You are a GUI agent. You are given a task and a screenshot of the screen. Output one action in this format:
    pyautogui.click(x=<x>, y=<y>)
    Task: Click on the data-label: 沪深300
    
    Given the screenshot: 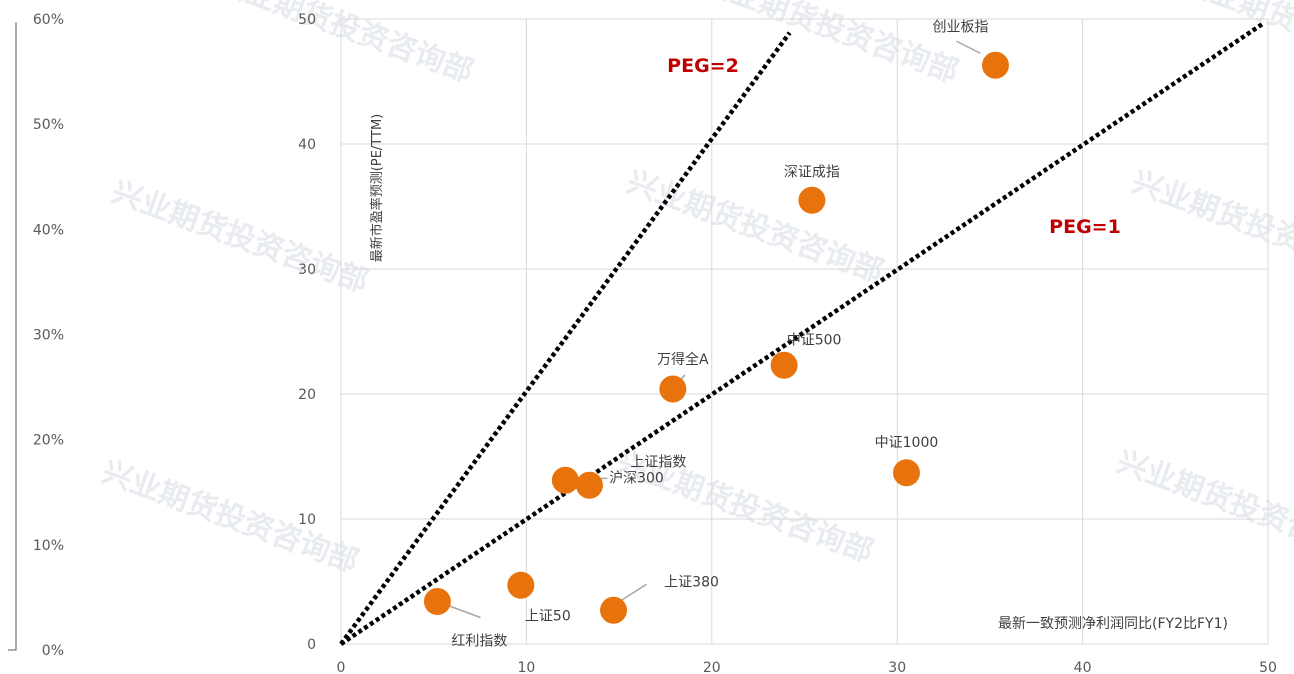 What is the action you would take?
    pyautogui.click(x=636, y=478)
    